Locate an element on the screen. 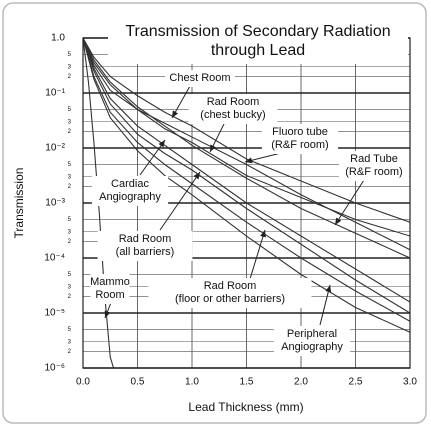  chart-title: through Lead is located at coordinates (258, 50).